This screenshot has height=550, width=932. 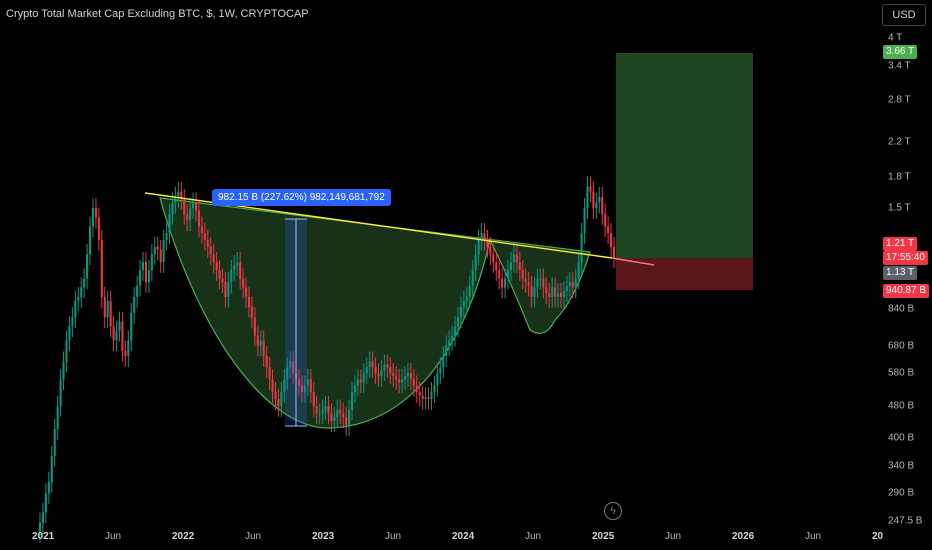 What do you see at coordinates (463, 536) in the screenshot?
I see `x-tick-label: 2024` at bounding box center [463, 536].